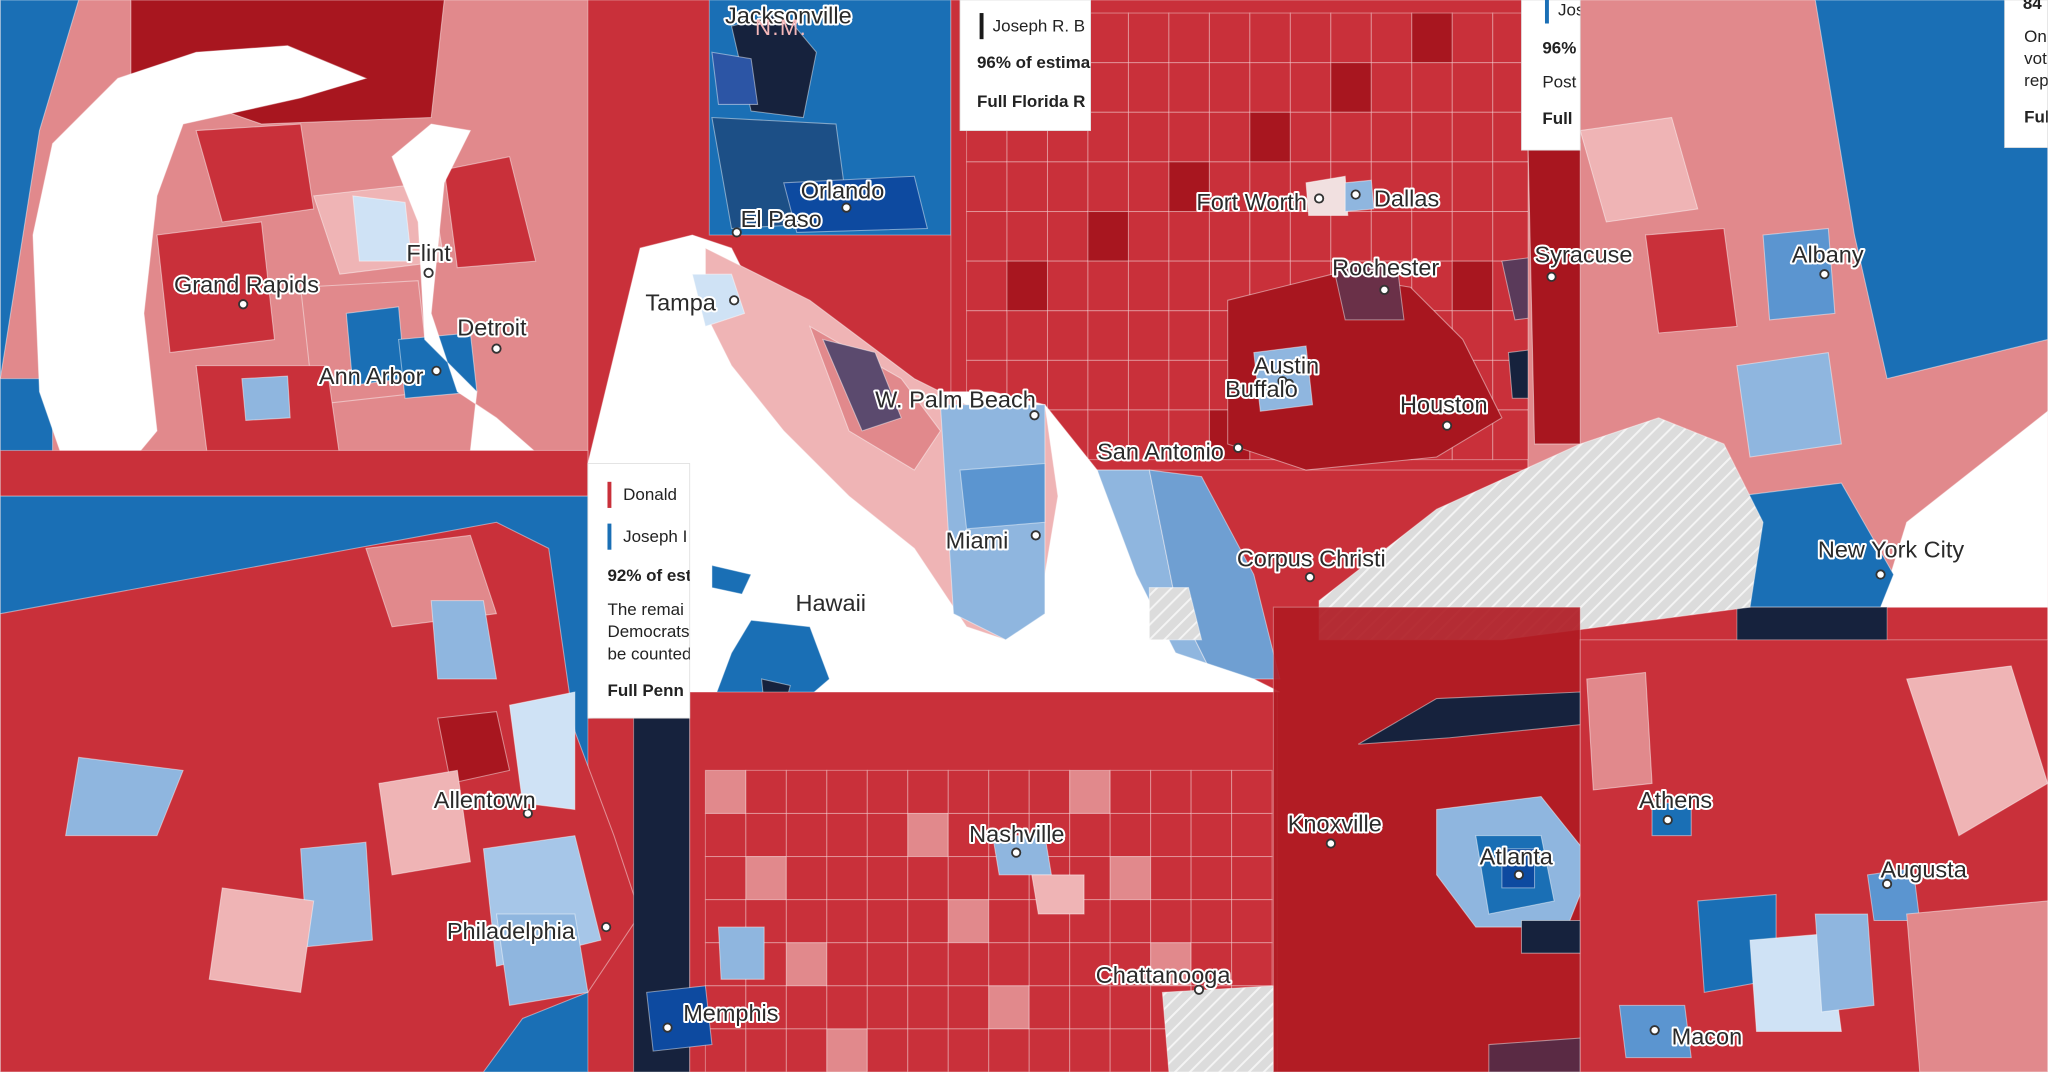  I want to click on city-label: New York City, so click(1891, 550).